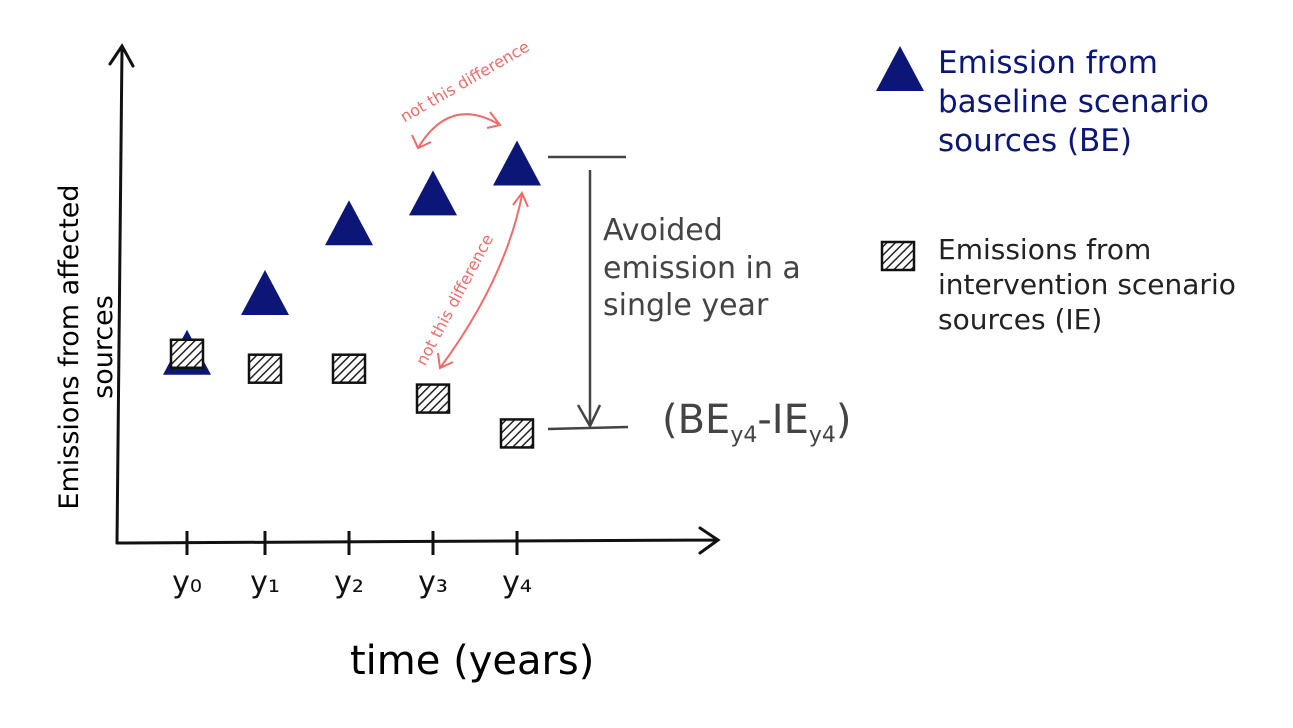  I want to click on x-tick-label: y₃, so click(433, 582).